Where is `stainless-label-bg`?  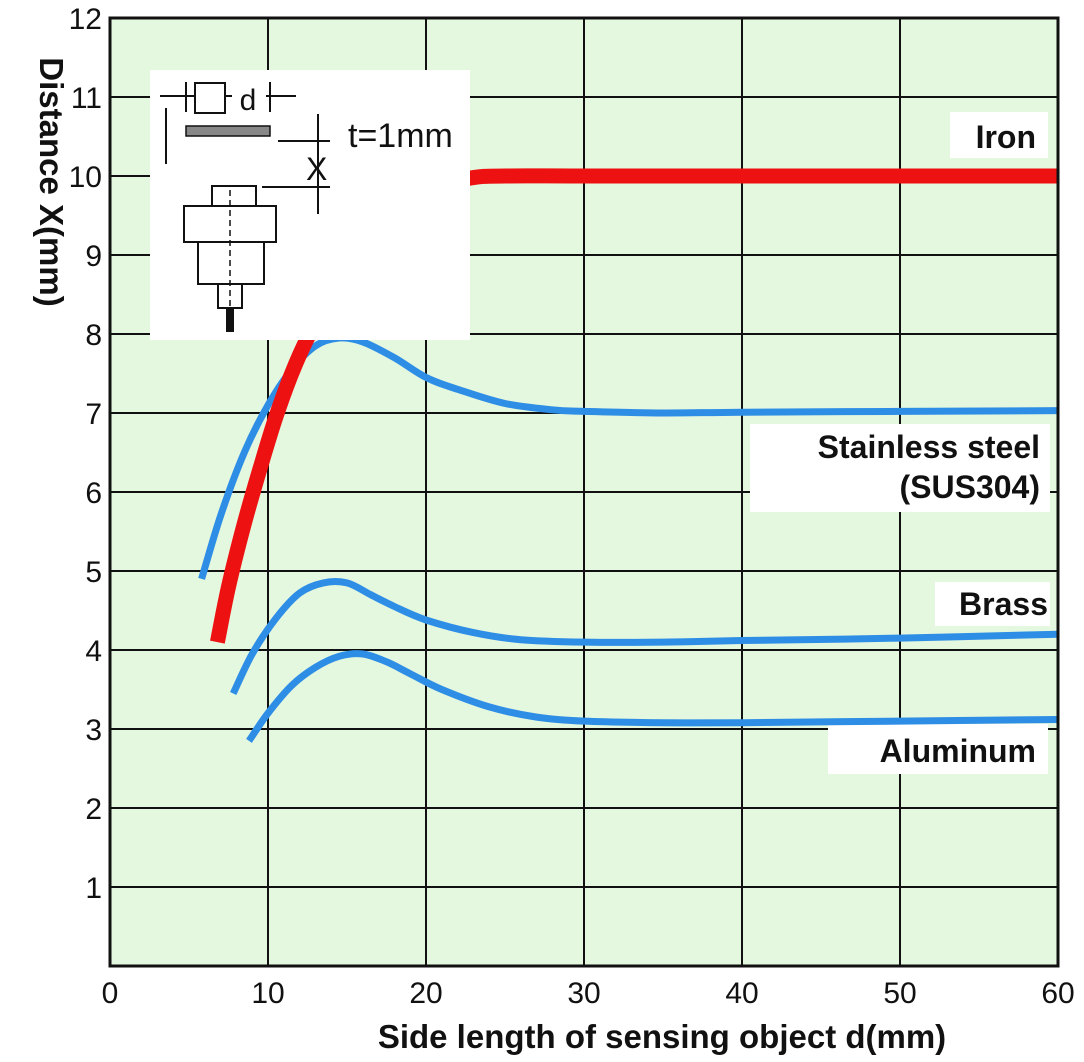
stainless-label-bg is located at coordinates (900, 468).